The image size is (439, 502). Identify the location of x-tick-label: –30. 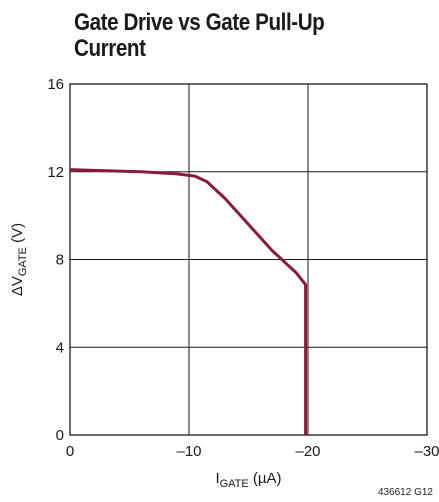
(426, 451).